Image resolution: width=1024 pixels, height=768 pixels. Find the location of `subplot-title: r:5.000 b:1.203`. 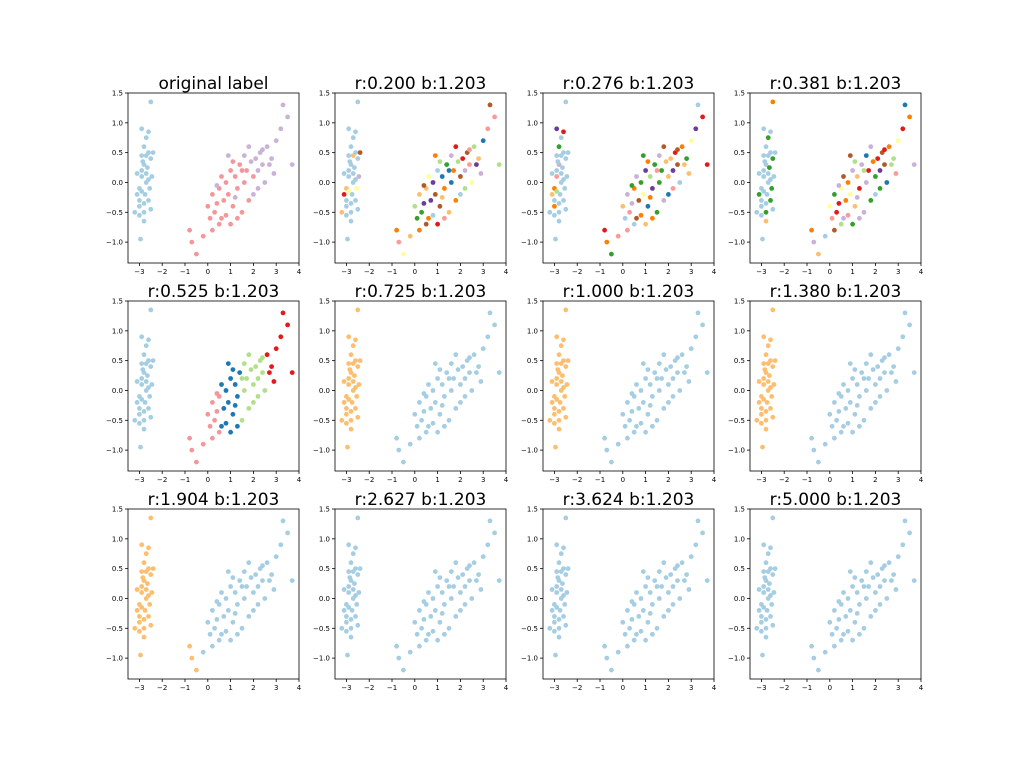

subplot-title: r:5.000 b:1.203 is located at coordinates (836, 500).